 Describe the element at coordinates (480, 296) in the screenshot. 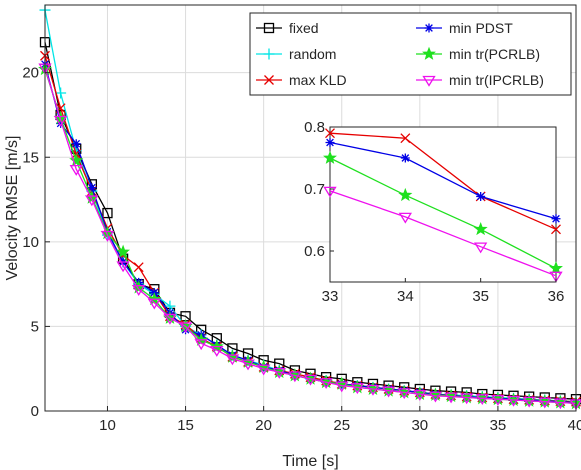

I see `inset-x-tick-label: 35` at that location.